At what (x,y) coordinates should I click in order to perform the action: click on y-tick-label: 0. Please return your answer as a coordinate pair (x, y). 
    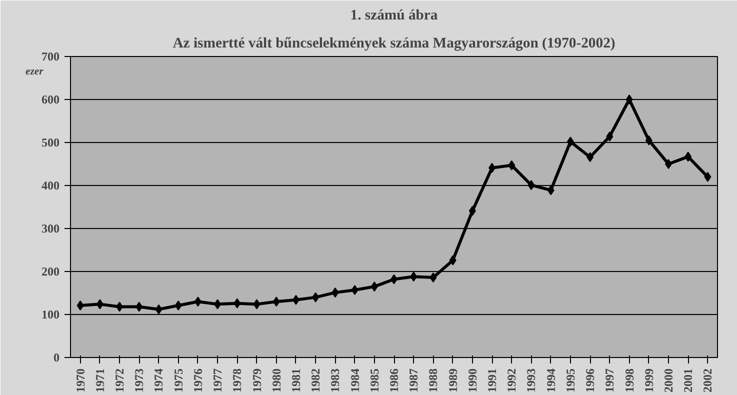
    Looking at the image, I should click on (57, 357).